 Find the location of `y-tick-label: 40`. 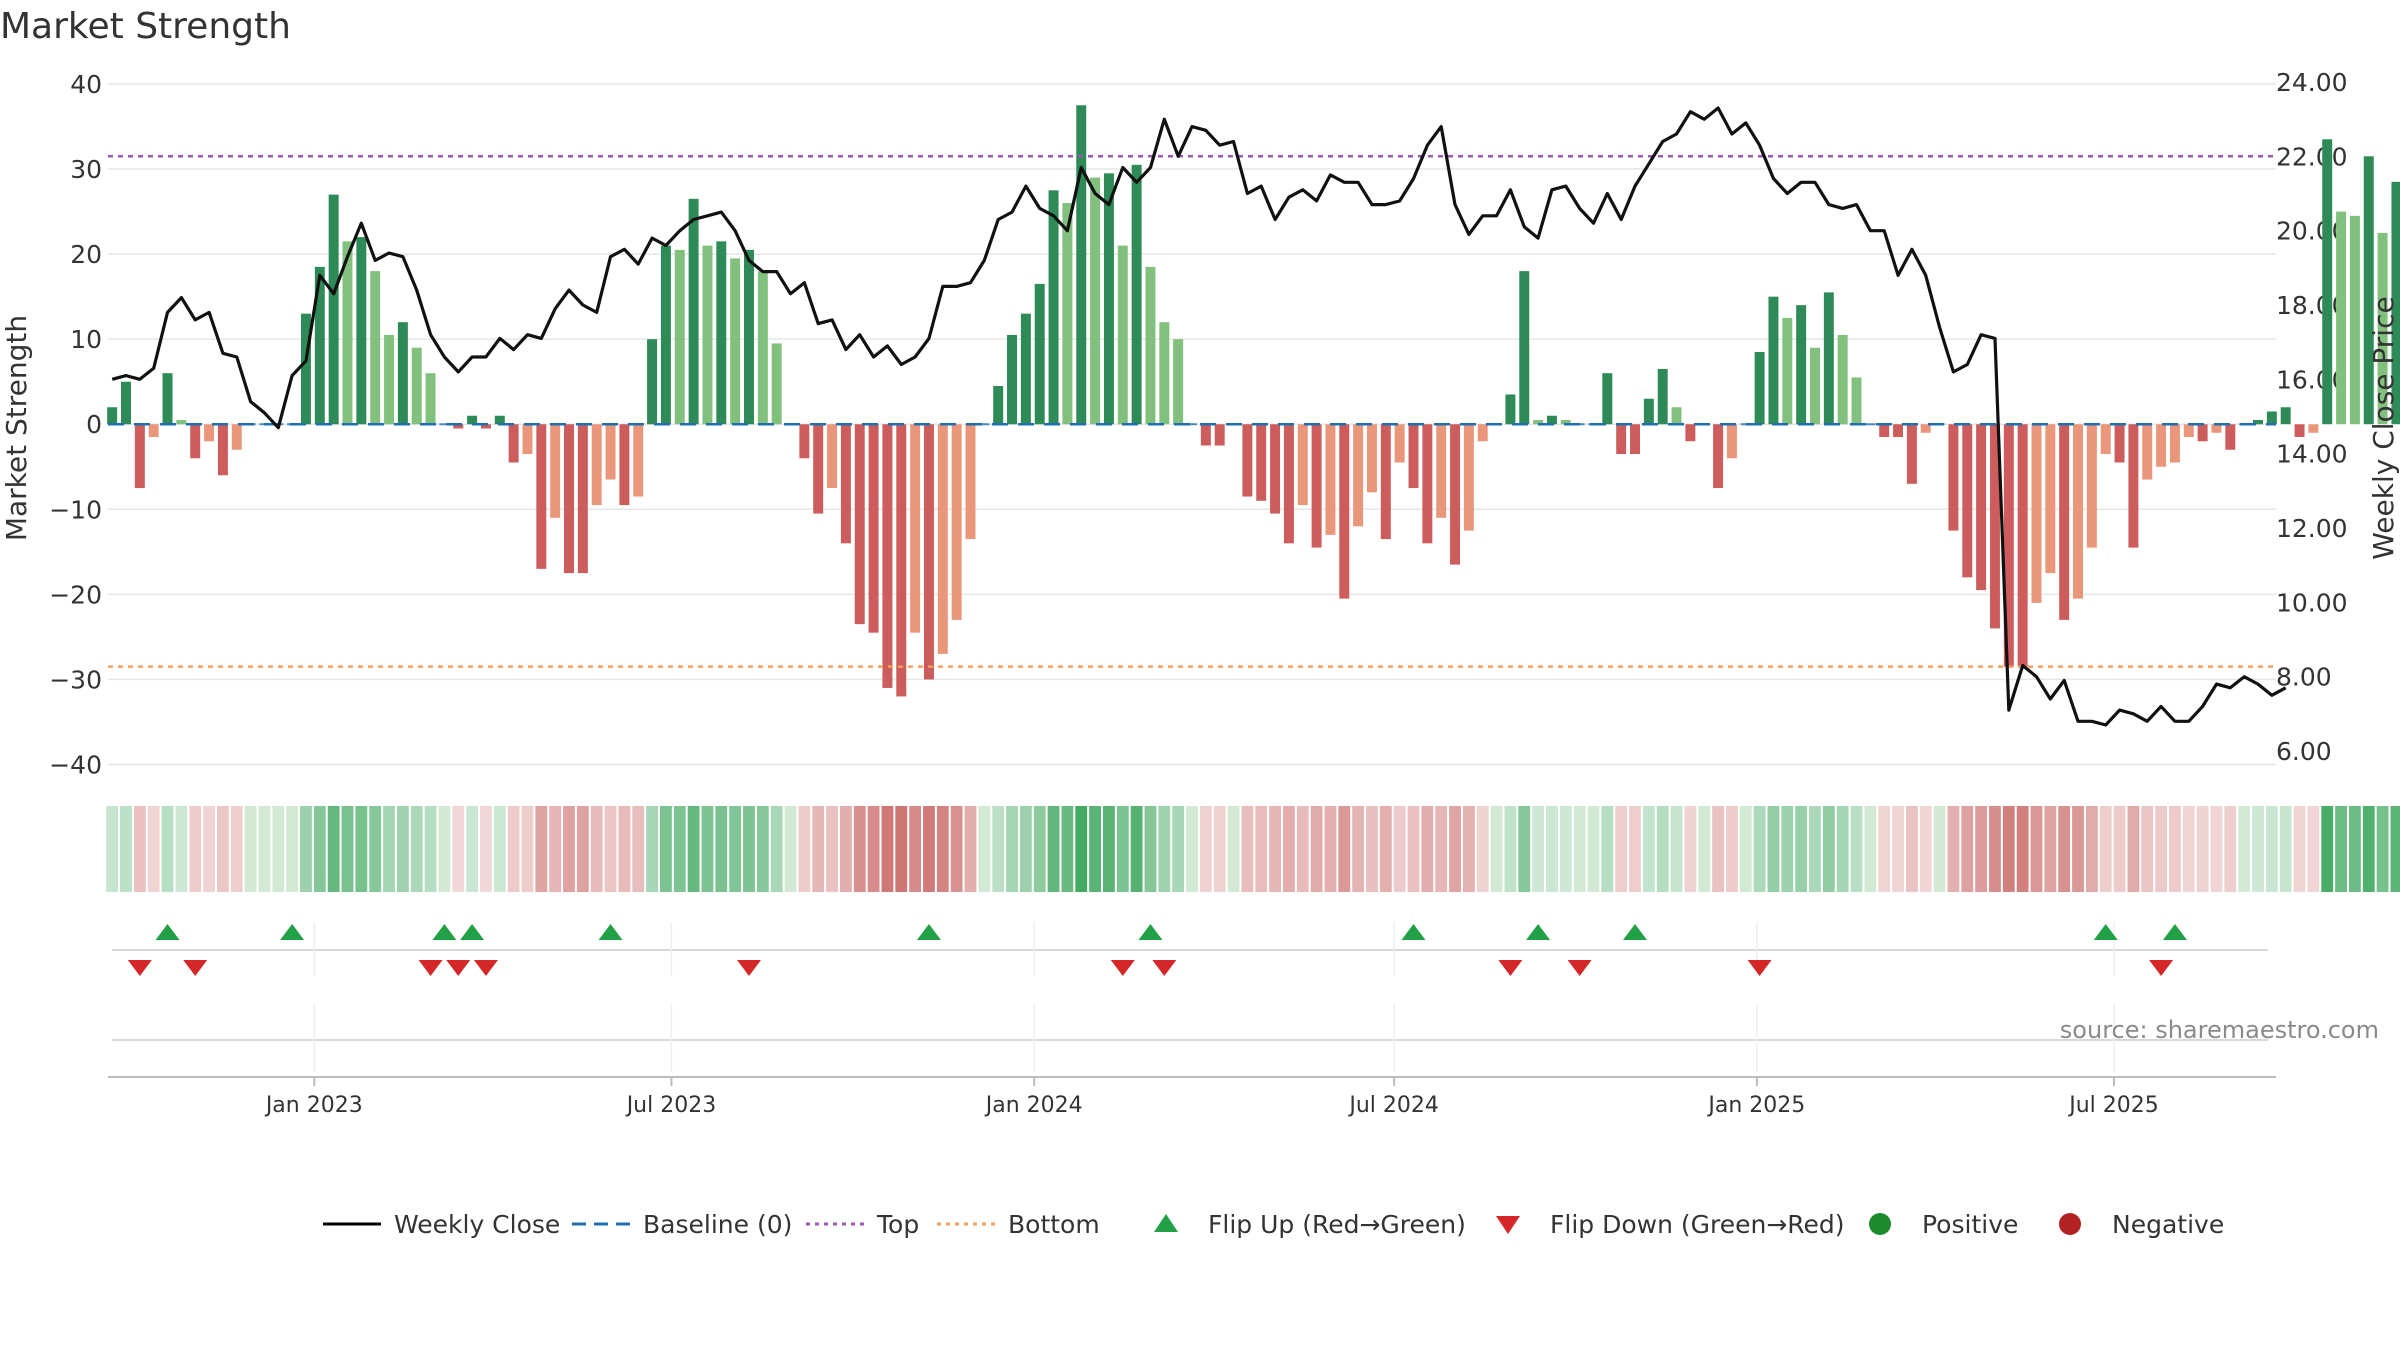

y-tick-label: 40 is located at coordinates (86, 84).